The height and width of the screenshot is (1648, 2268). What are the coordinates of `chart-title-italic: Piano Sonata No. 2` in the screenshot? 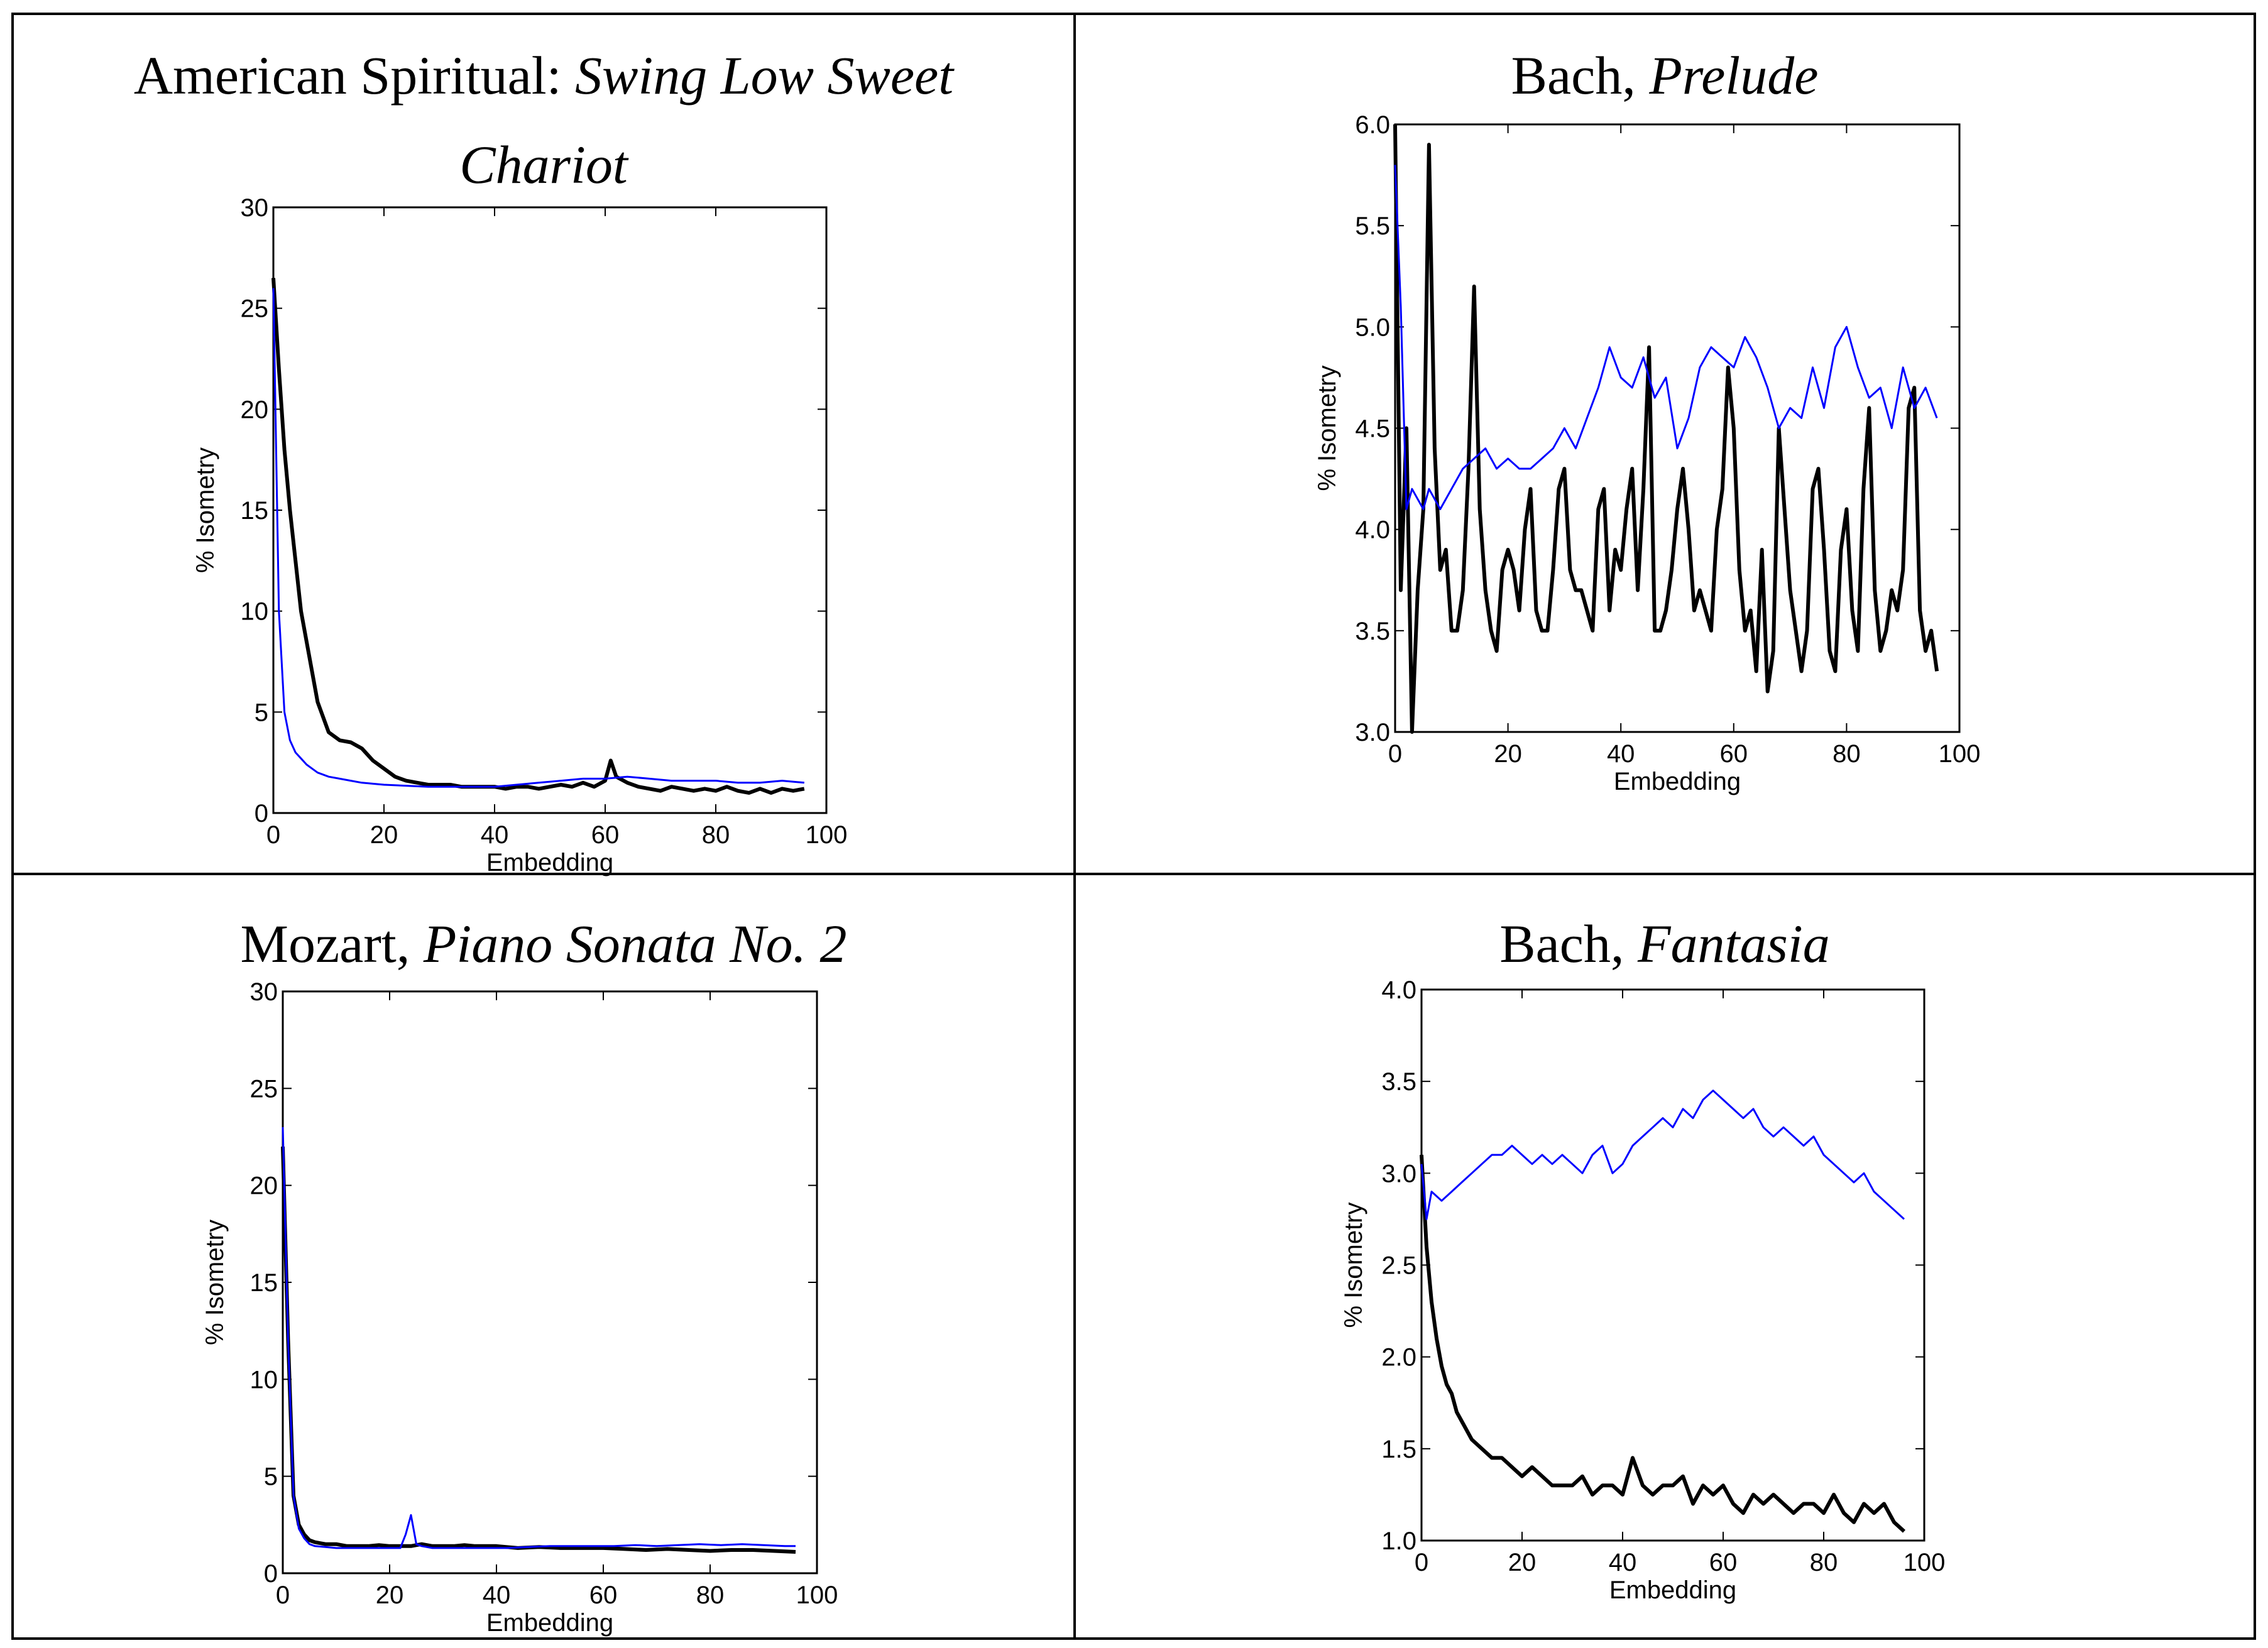 It's located at (635, 944).